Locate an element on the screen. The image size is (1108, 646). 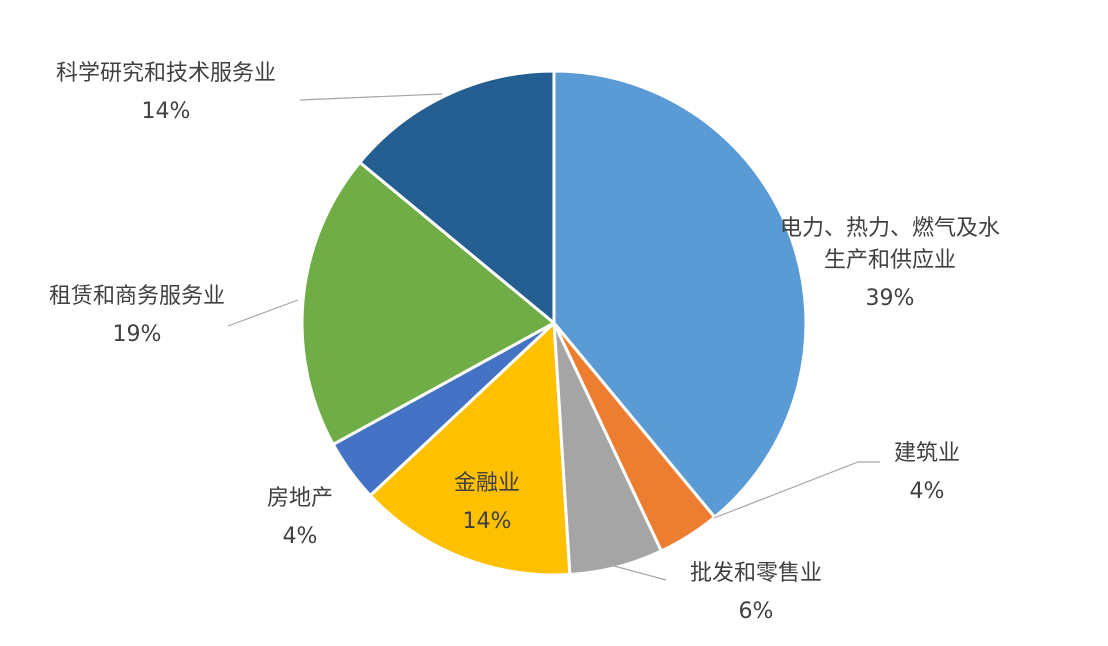
slice-label-3: 批发和零售业 6% is located at coordinates (756, 592).